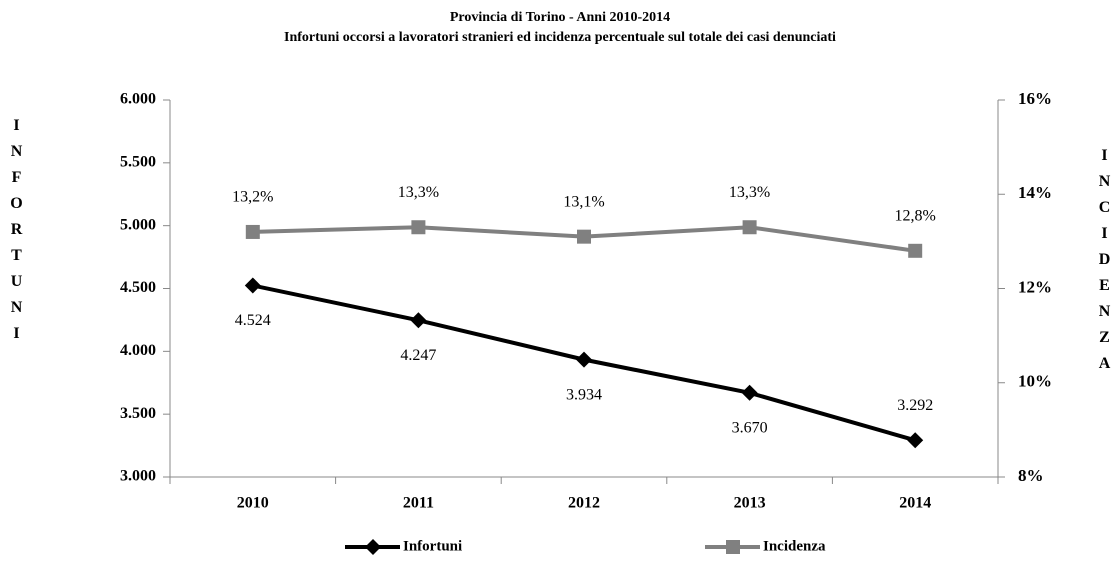 Image resolution: width=1119 pixels, height=565 pixels. Describe the element at coordinates (1104, 264) in the screenshot. I see `y2-axis-label: INCIDENZA` at that location.